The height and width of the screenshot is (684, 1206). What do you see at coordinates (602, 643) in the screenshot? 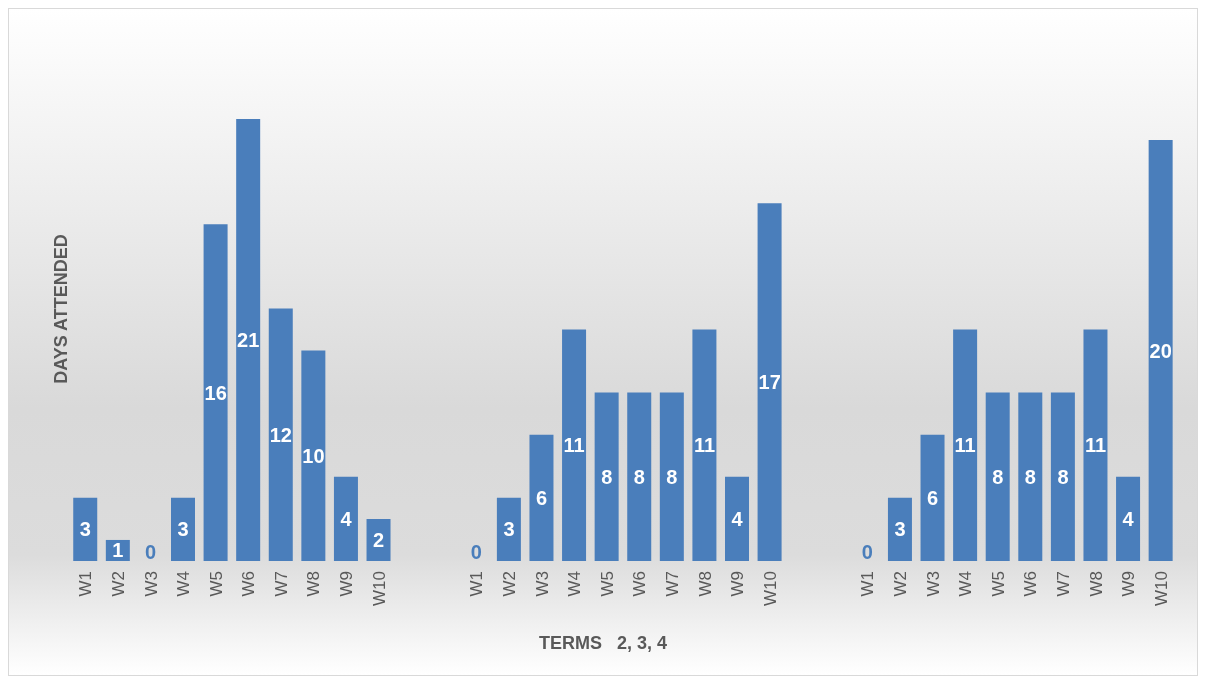
I see `x-axis-title: TERMS 2, 3, 4` at bounding box center [602, 643].